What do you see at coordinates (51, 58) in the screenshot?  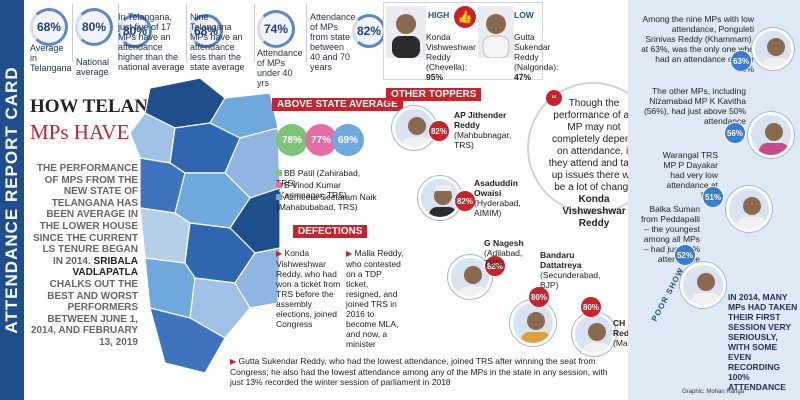 I see `stat-label-average: Average in Telangana` at bounding box center [51, 58].